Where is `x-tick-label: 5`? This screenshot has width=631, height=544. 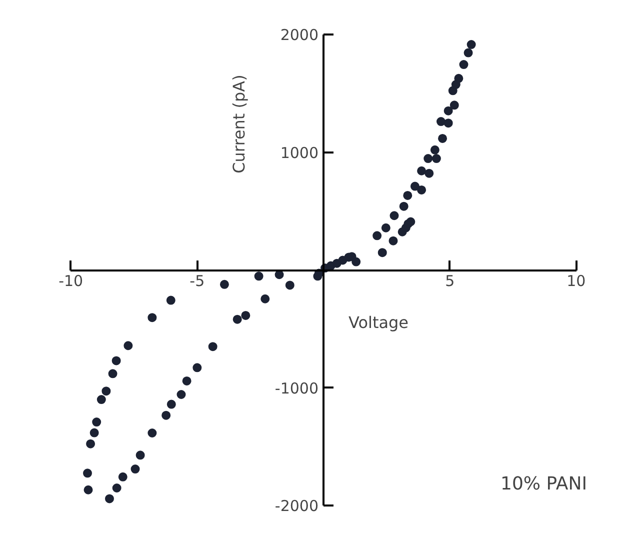
x-tick-label: 5 is located at coordinates (450, 281).